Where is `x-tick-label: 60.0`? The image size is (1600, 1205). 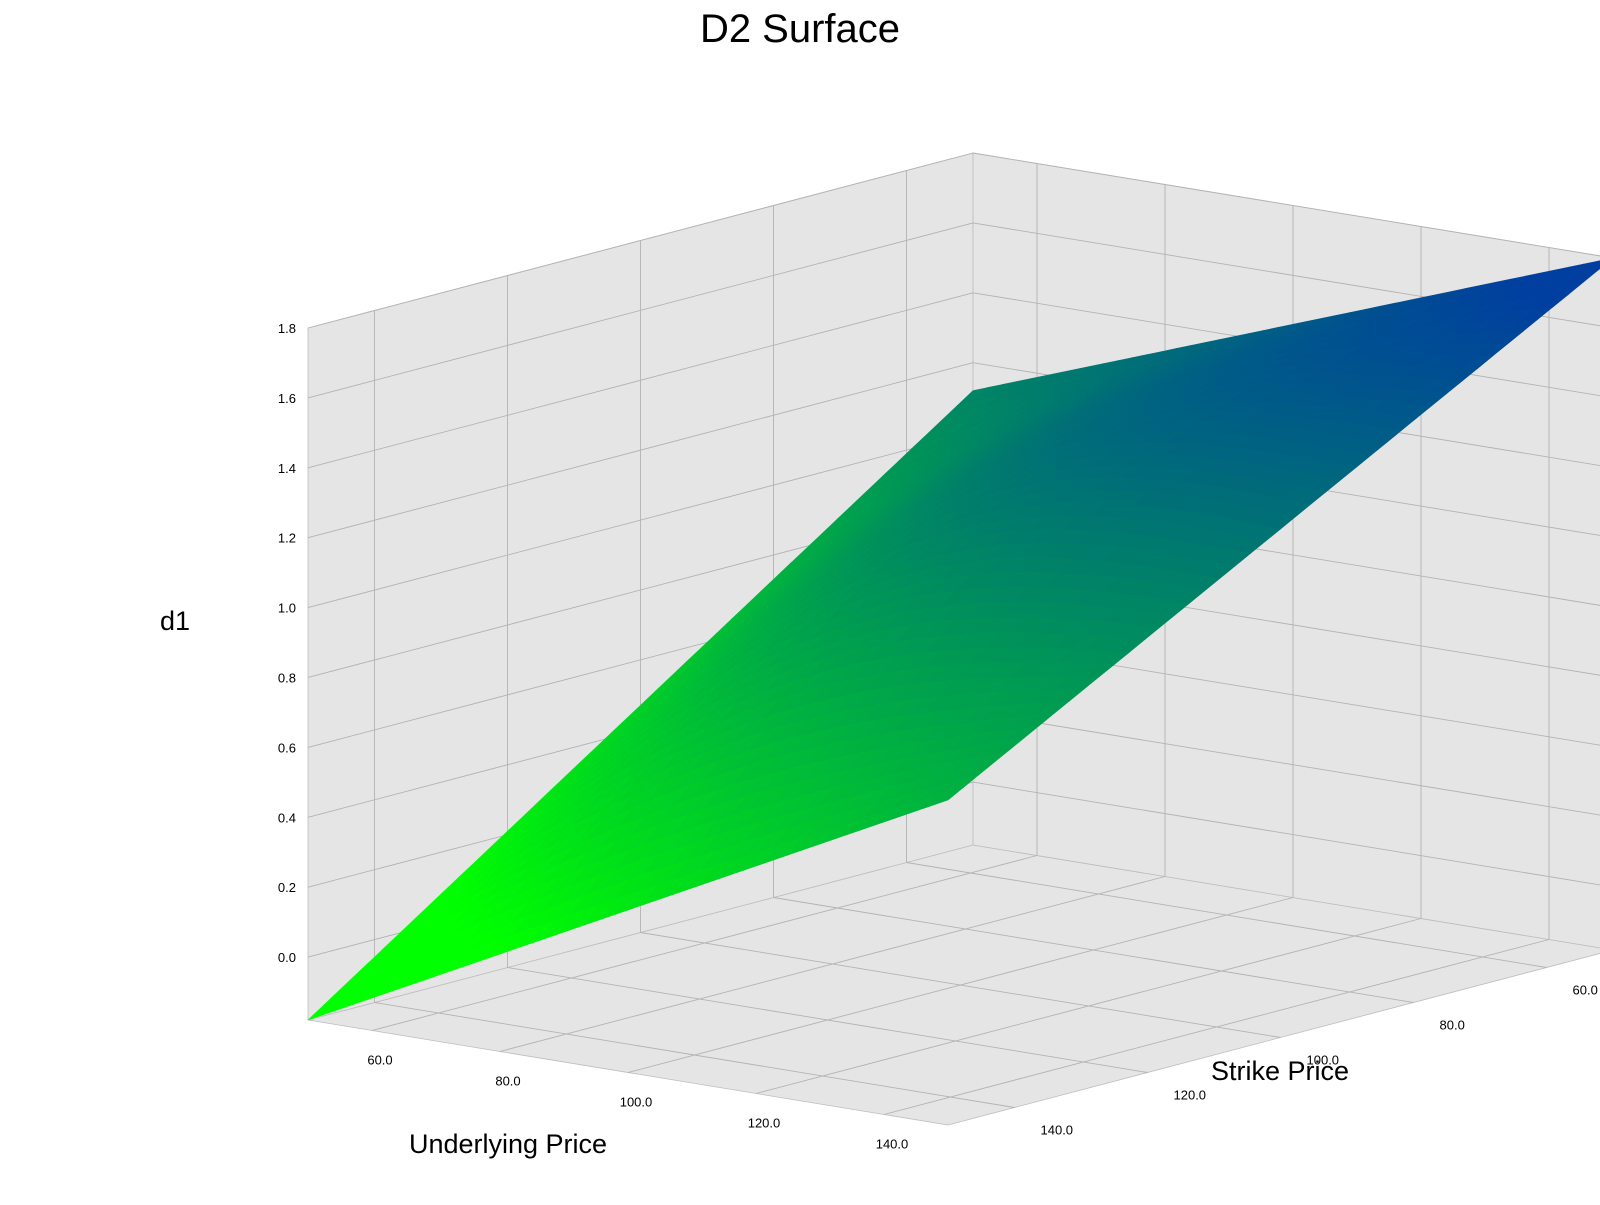
x-tick-label: 60.0 is located at coordinates (379, 1060).